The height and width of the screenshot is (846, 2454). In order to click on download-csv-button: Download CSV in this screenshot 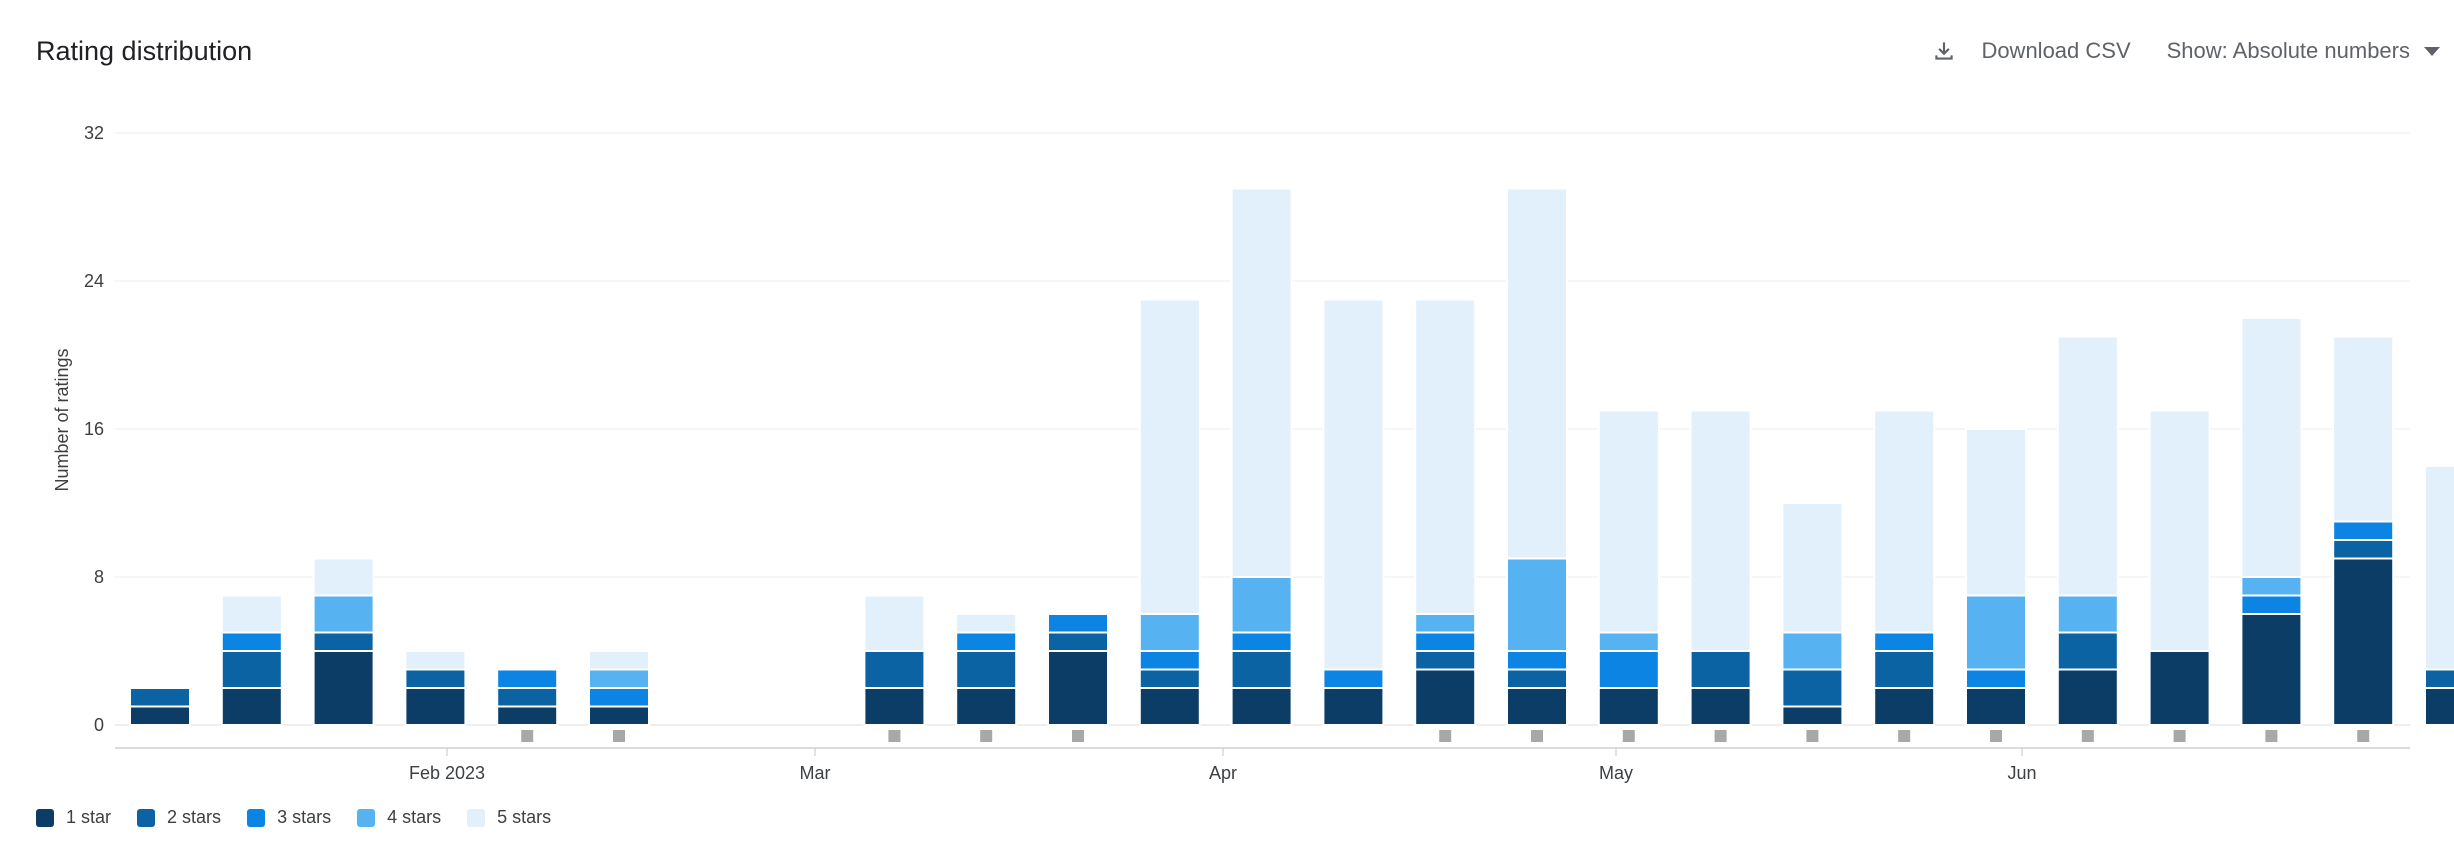, I will do `click(2031, 51)`.